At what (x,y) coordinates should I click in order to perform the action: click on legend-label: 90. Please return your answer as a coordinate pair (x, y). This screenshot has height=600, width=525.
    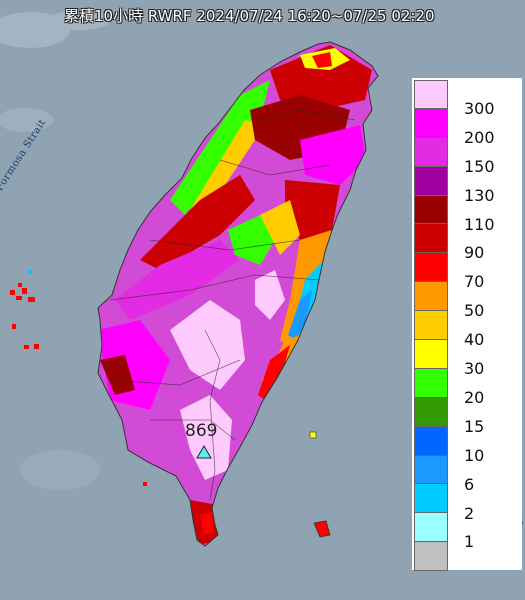
    Looking at the image, I should click on (474, 253).